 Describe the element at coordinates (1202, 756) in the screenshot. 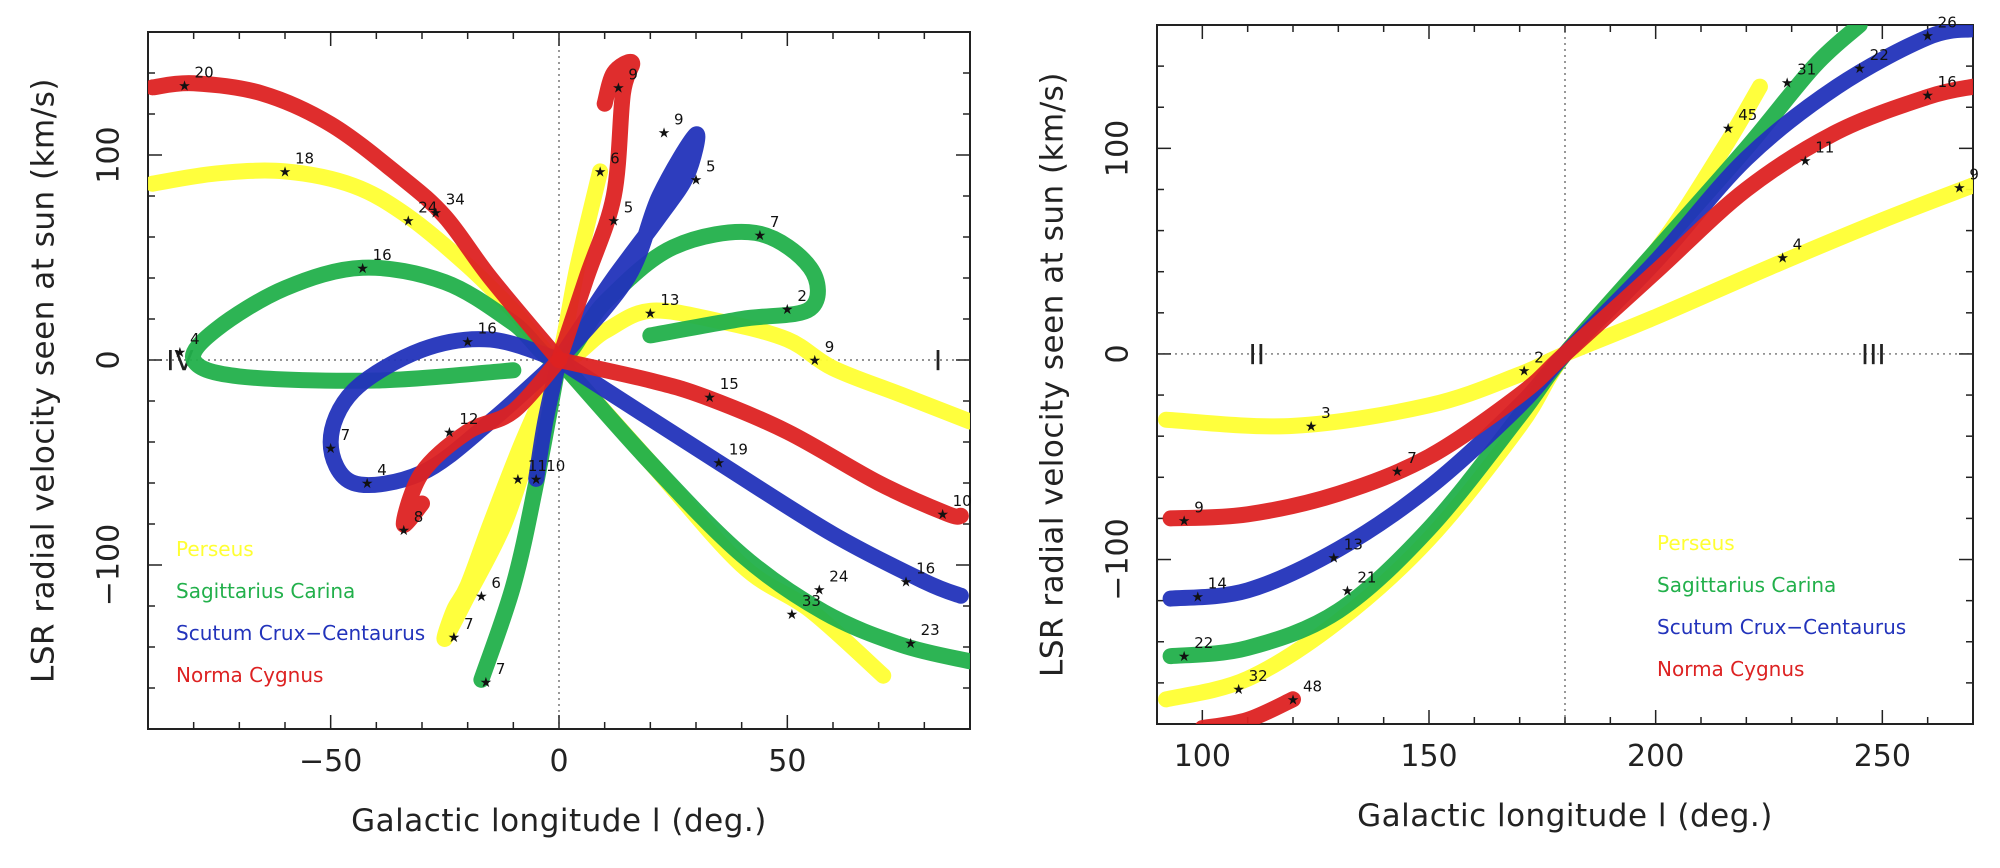

I see `x-tick-label: 100` at that location.